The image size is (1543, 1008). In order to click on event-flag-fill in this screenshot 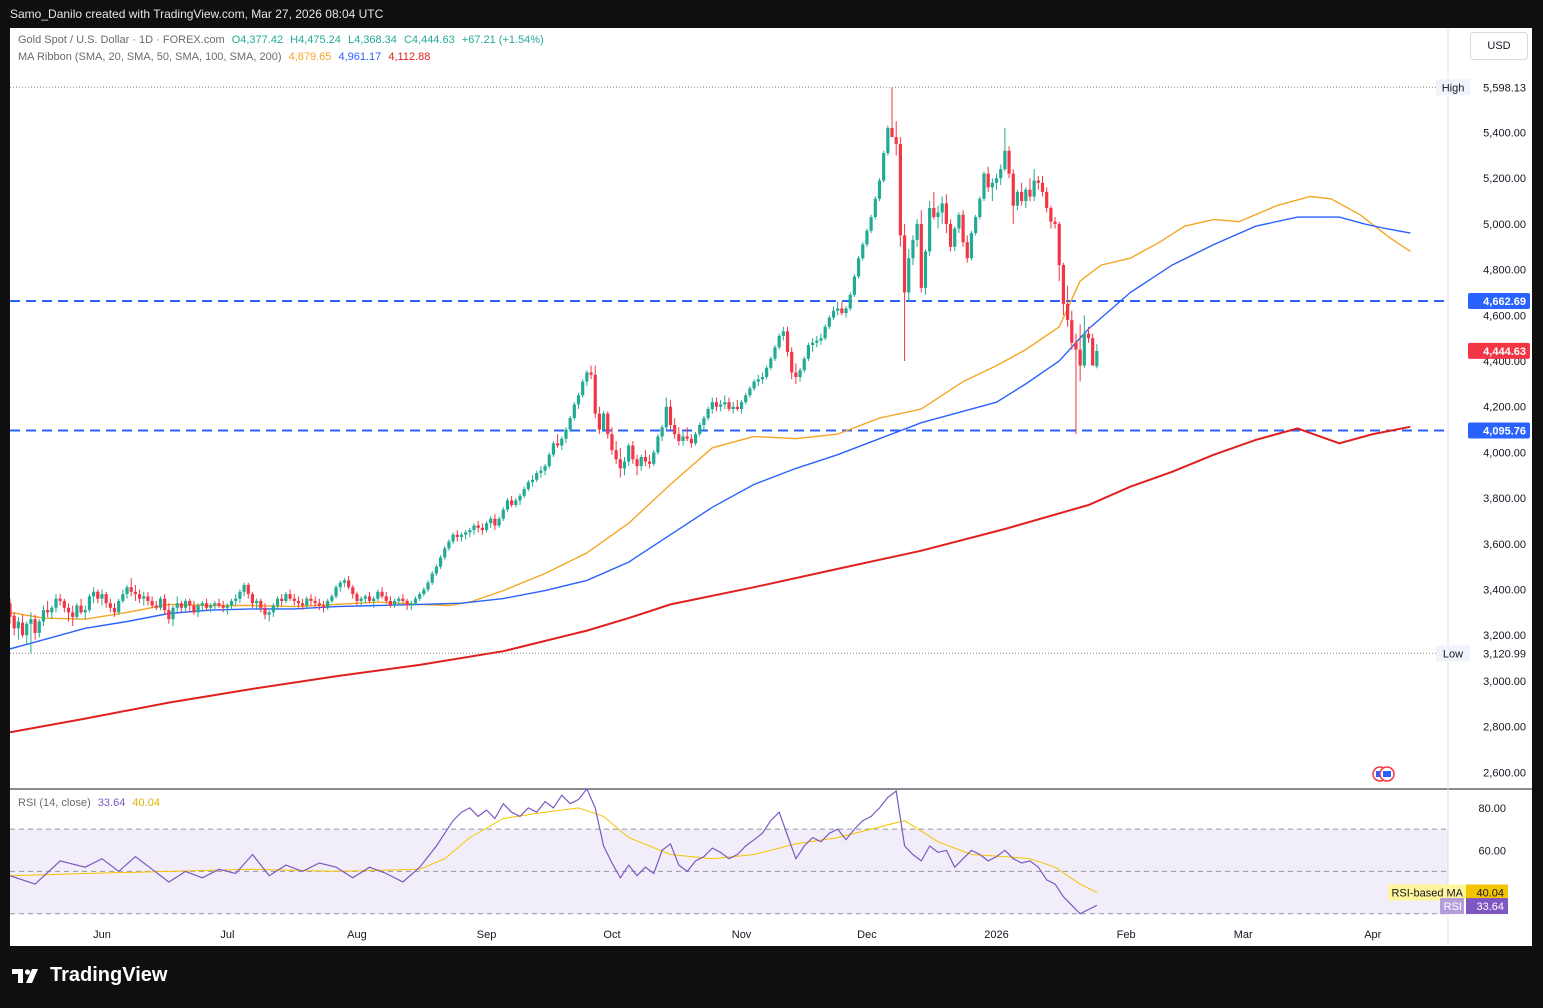, I will do `click(1387, 774)`.